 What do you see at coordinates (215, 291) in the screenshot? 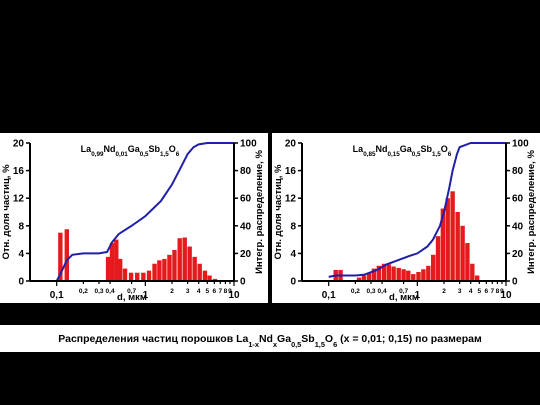
I see `x-tick-label: 6` at bounding box center [215, 291].